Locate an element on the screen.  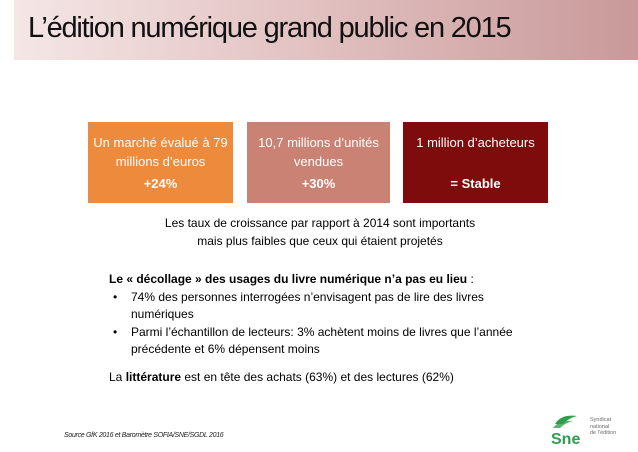
sne-logo-tagline-3: de l’édition is located at coordinates (603, 433).